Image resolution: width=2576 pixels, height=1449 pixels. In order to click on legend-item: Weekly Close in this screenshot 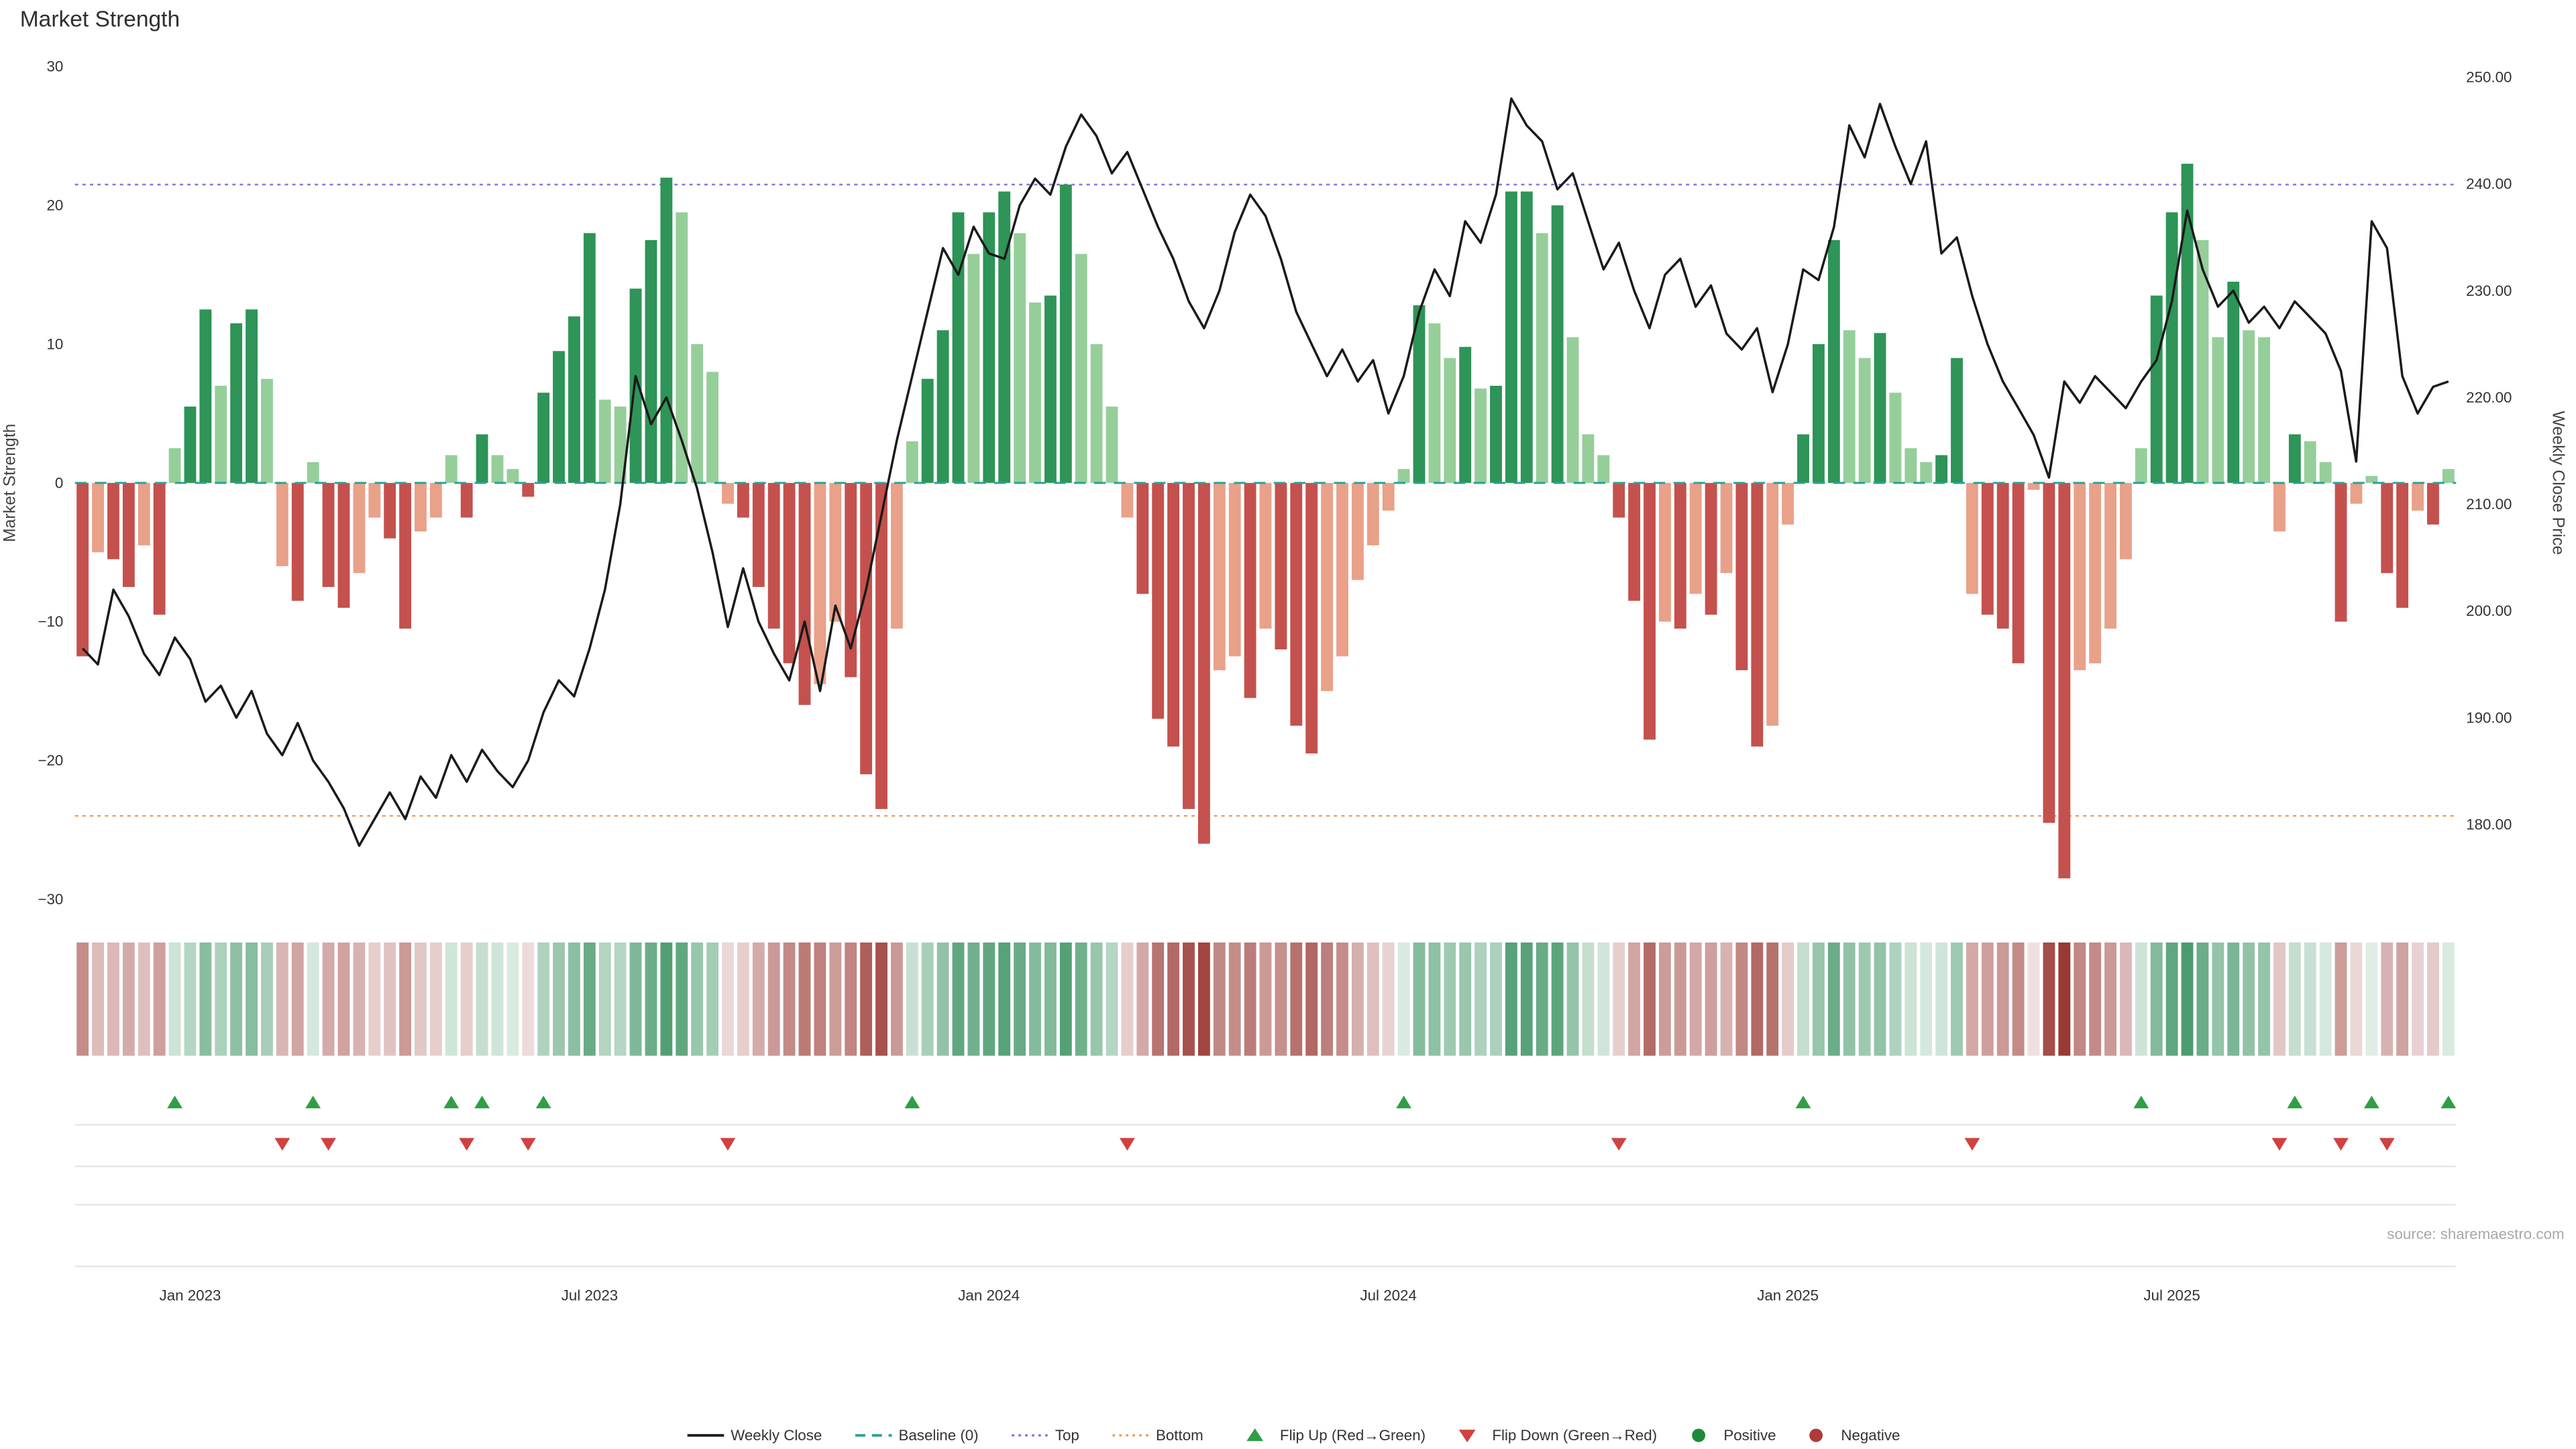, I will do `click(754, 1435)`.